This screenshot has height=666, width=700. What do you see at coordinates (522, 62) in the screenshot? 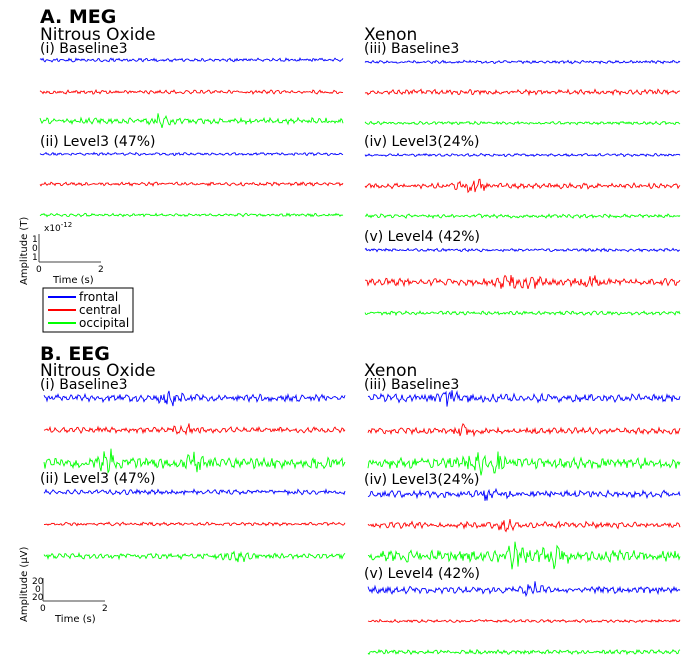
I see `meg-xe-baseline3-frontal-trace` at bounding box center [522, 62].